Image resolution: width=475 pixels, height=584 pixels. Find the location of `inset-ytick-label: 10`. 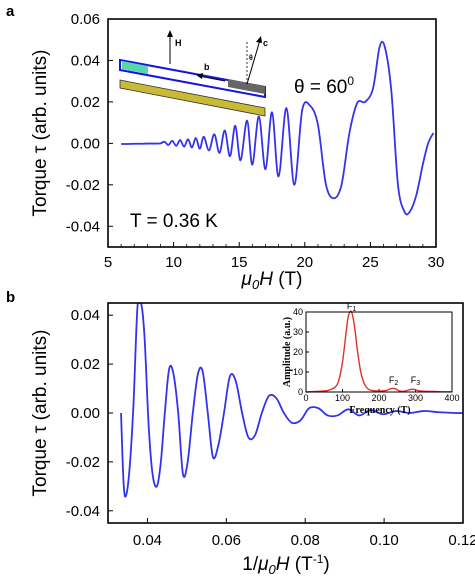

inset-ytick-label: 10 is located at coordinates (298, 372).